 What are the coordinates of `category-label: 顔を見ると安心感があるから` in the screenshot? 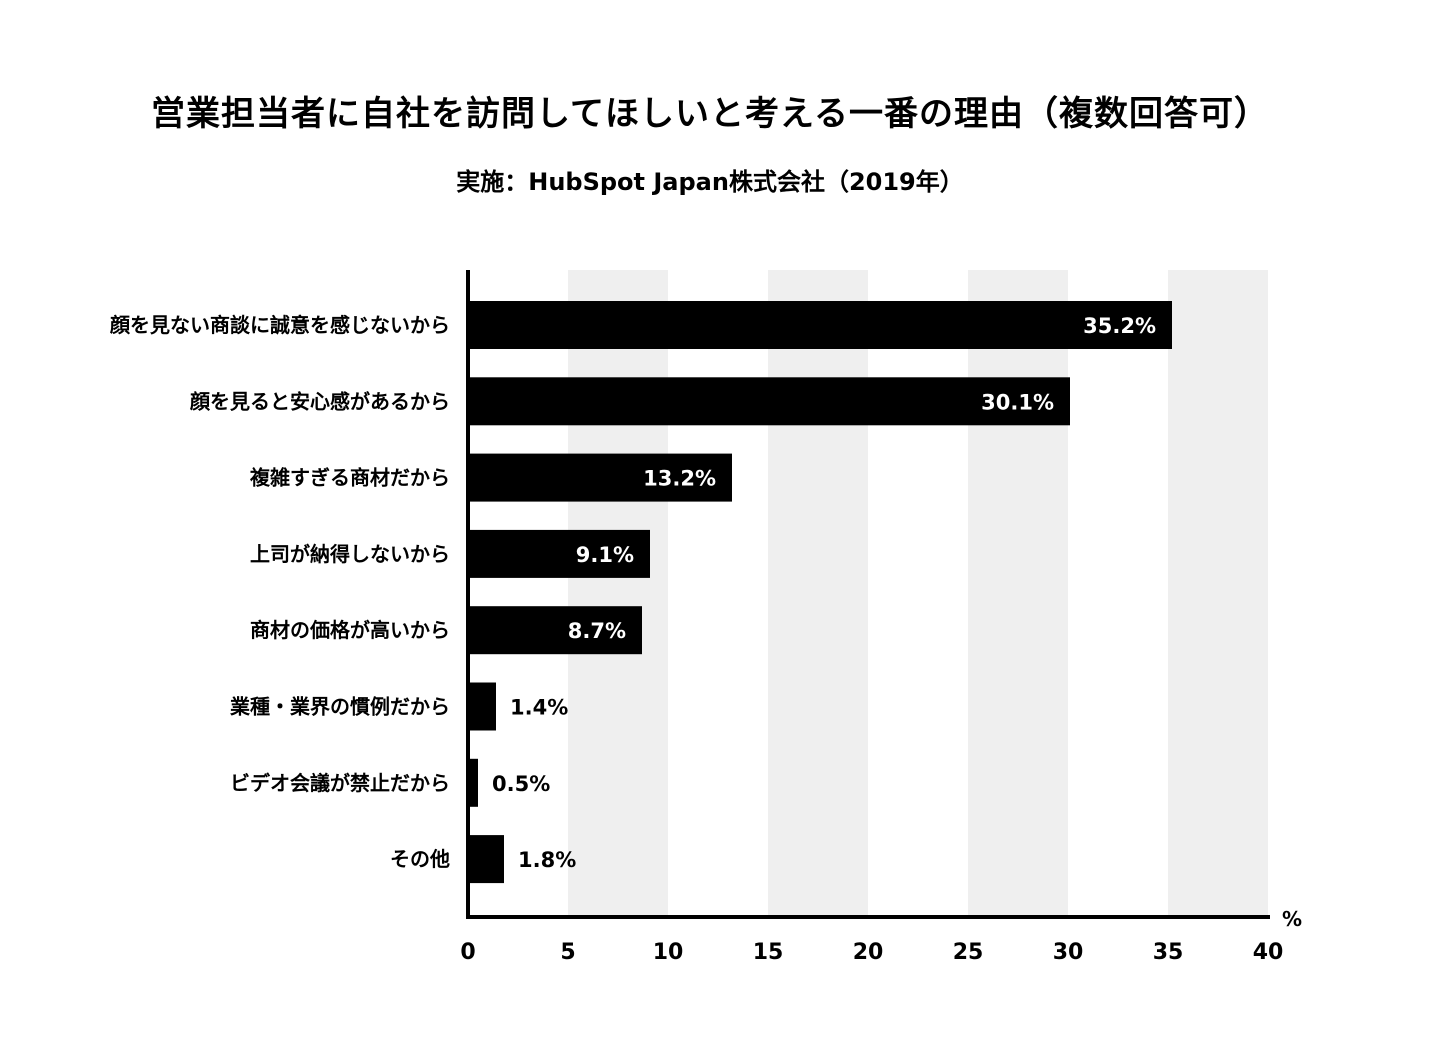 It's located at (319, 401).